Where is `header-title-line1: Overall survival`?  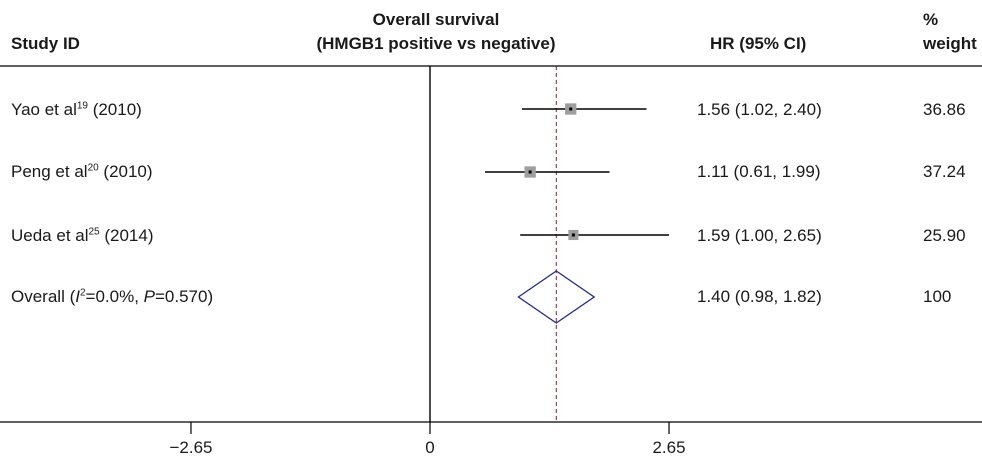
header-title-line1: Overall survival is located at coordinates (436, 19).